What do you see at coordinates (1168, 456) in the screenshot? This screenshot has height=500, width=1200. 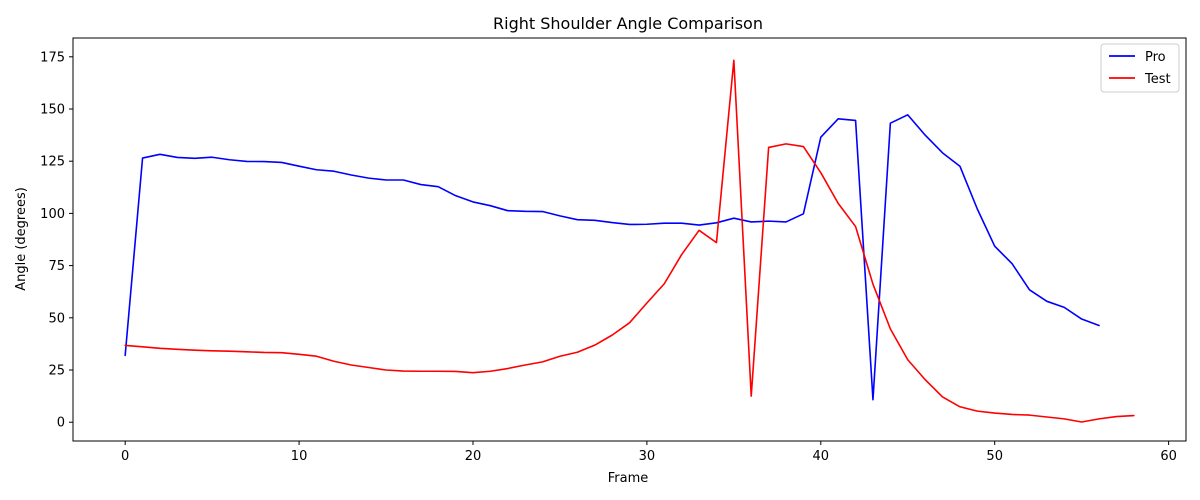 I see `x-tick-label: 60` at bounding box center [1168, 456].